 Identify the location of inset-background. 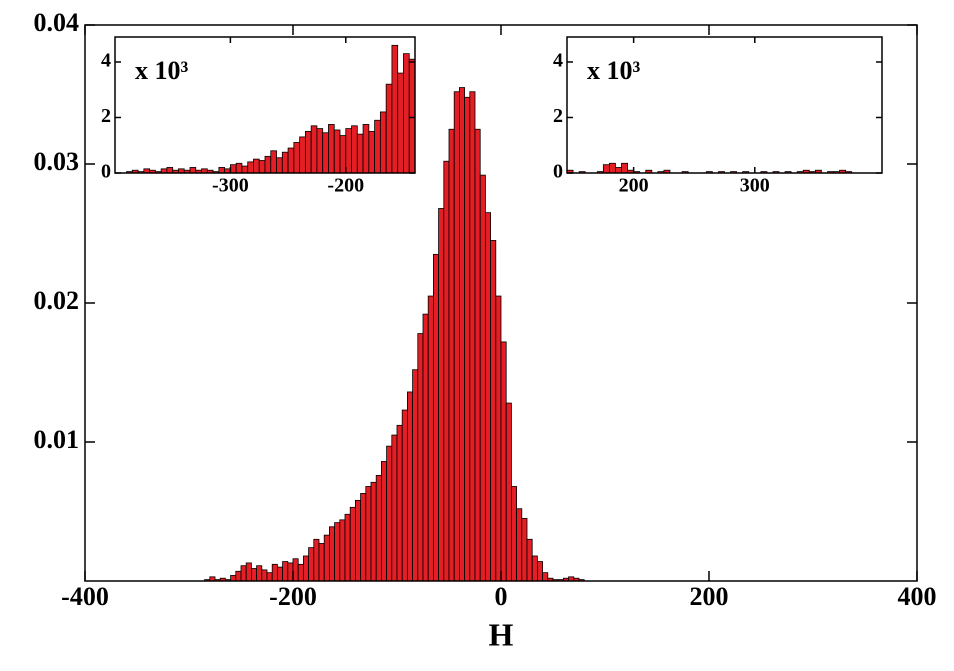
(724, 105).